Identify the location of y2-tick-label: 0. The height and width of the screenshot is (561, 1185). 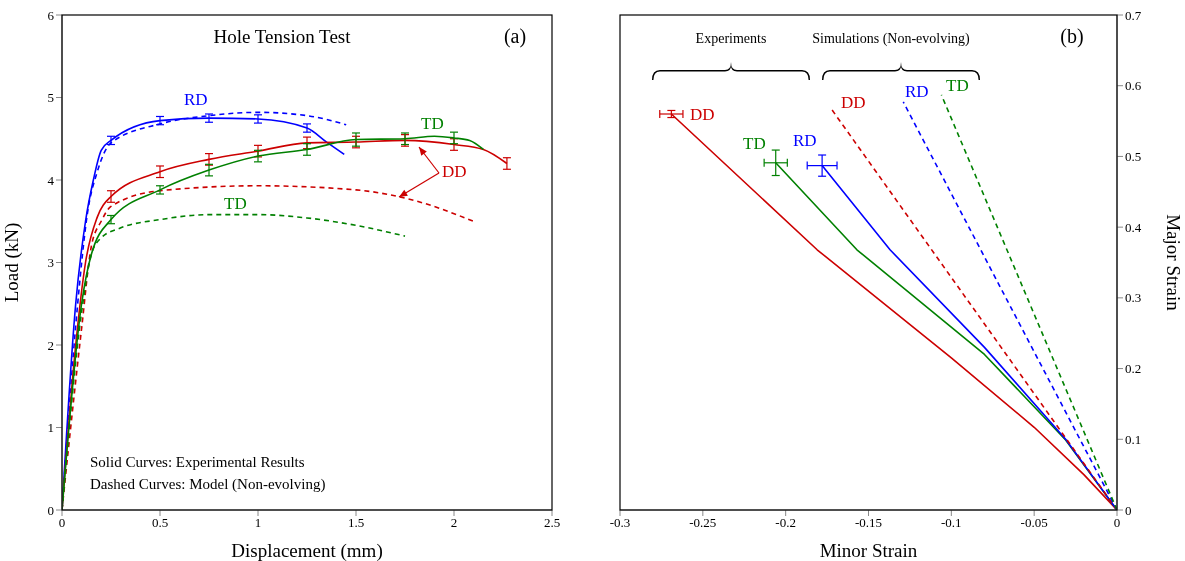
(1128, 510).